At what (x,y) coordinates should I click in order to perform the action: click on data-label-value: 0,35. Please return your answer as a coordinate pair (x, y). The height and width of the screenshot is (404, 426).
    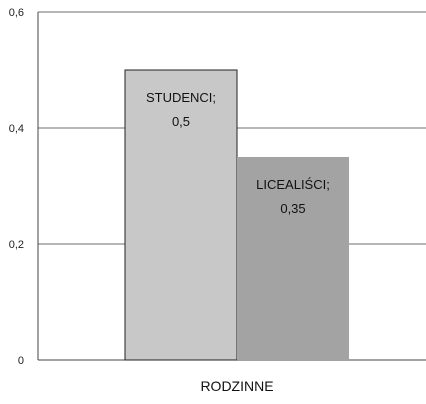
    Looking at the image, I should click on (292, 208).